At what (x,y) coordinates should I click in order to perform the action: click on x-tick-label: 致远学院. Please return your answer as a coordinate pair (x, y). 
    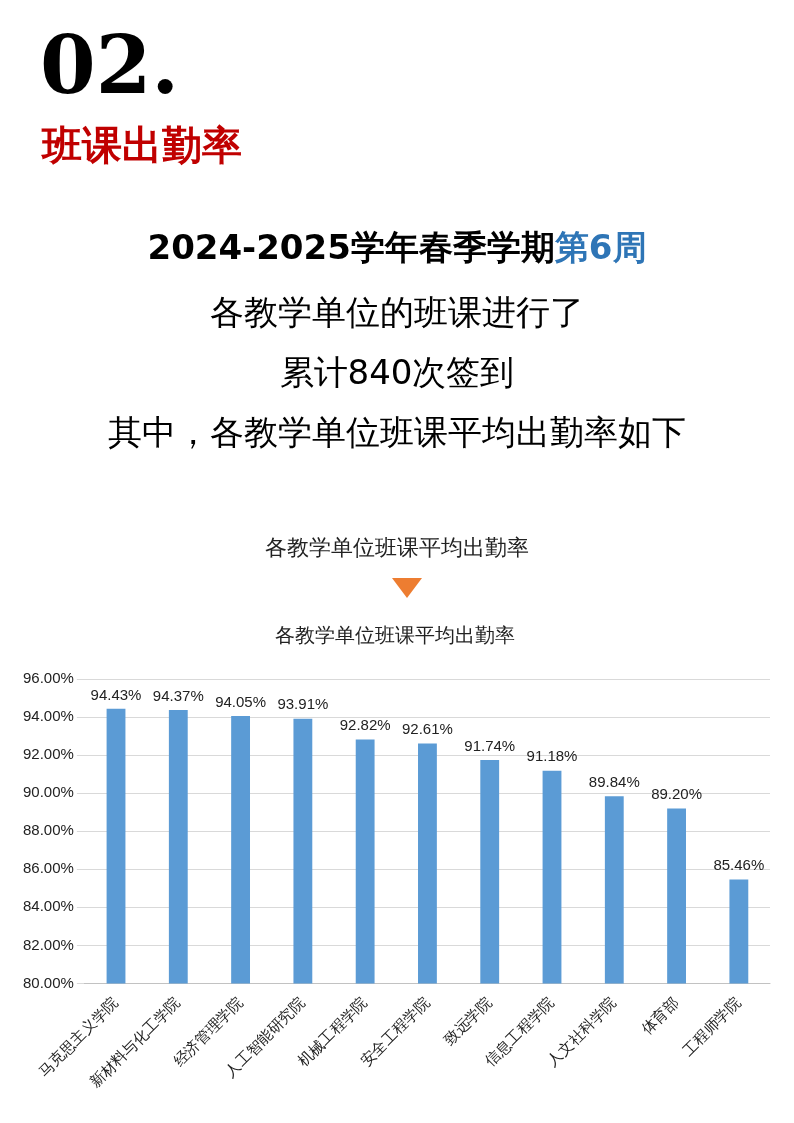
    Looking at the image, I should click on (468, 1021).